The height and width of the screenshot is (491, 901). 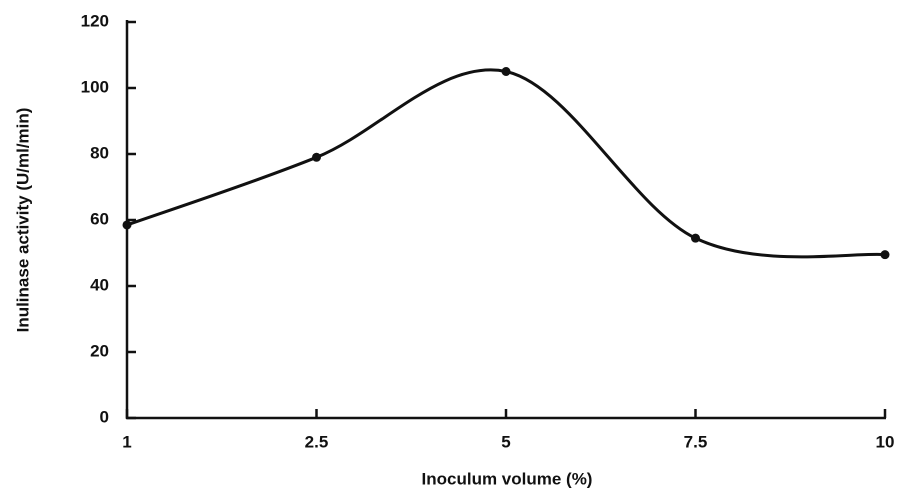 I want to click on y-tick-label: 40, so click(x=99, y=284).